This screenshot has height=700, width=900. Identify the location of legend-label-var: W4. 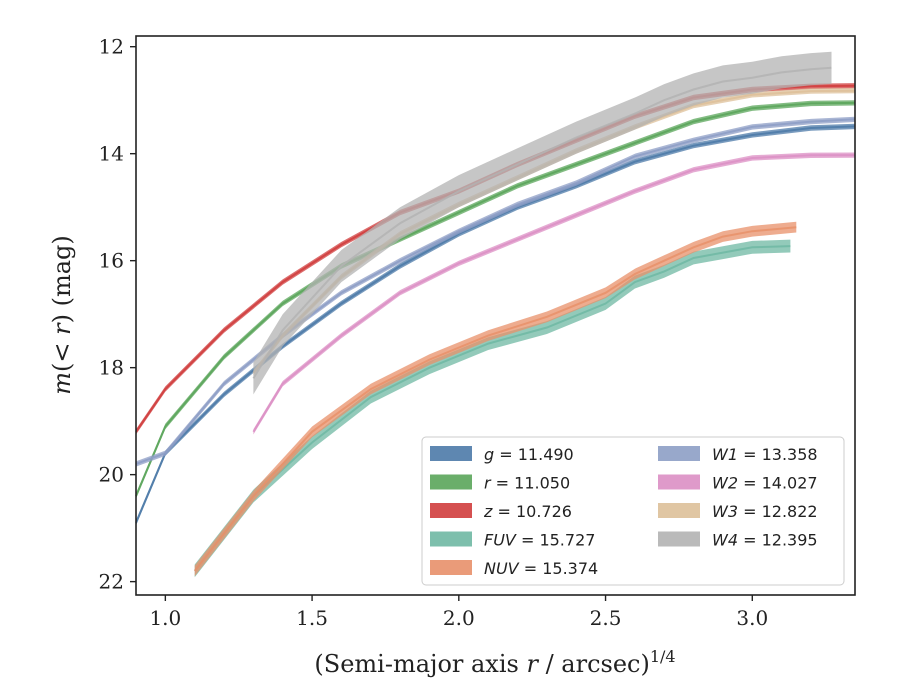
(727, 540).